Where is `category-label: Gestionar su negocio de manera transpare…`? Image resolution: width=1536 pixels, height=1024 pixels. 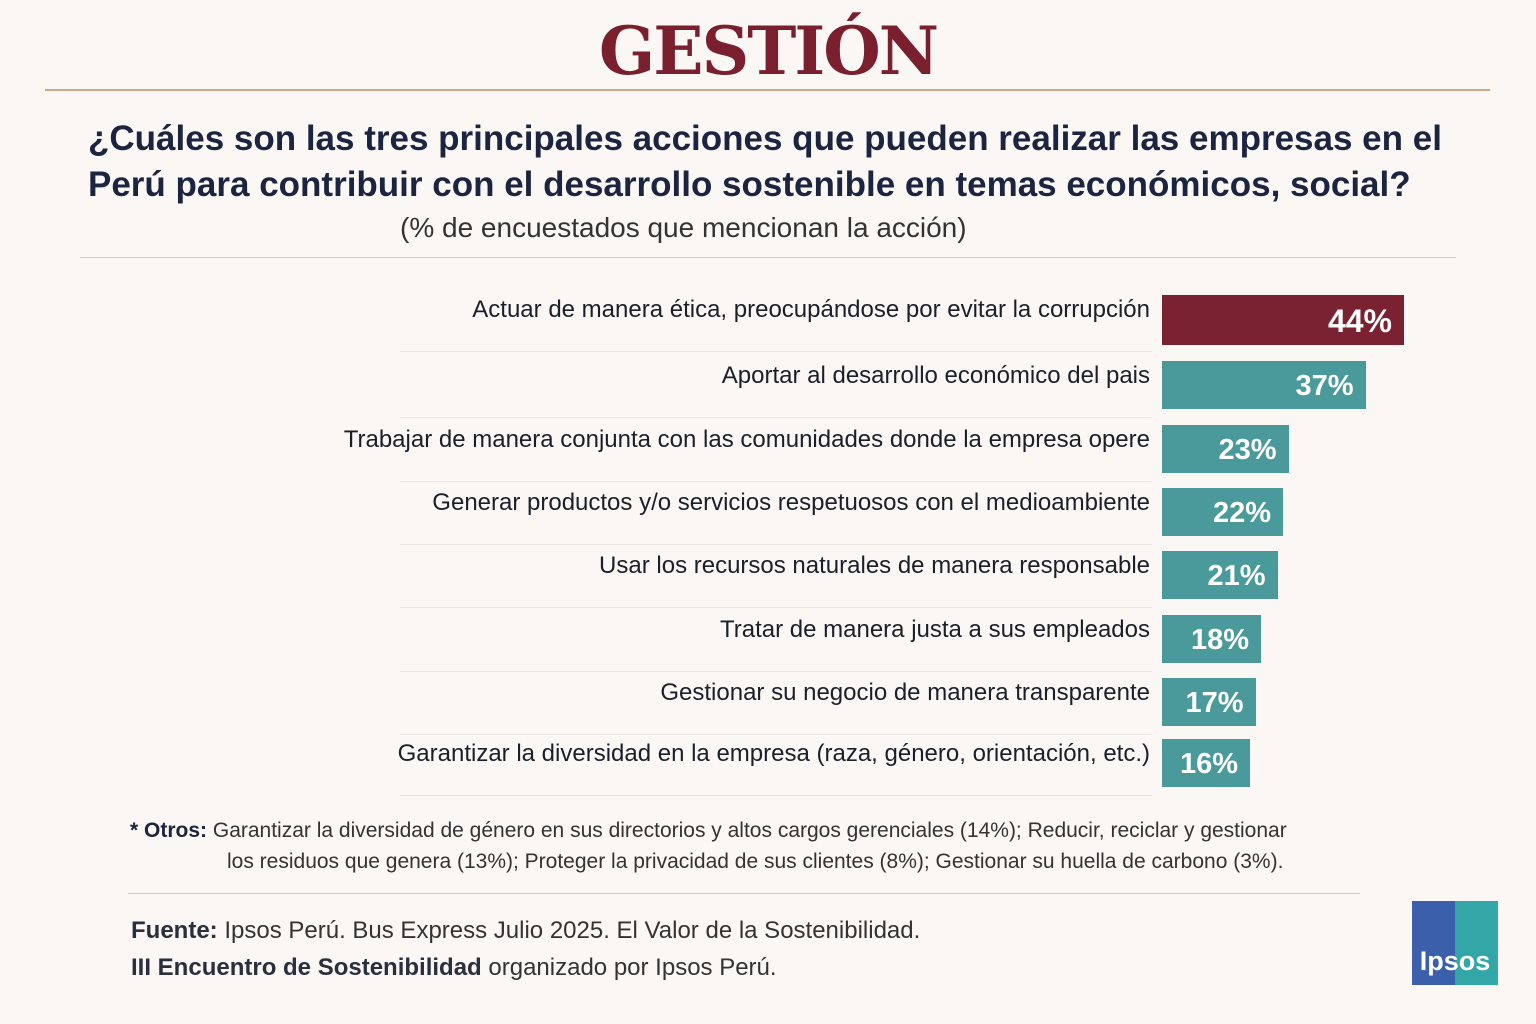 category-label: Gestionar su negocio de manera transpare… is located at coordinates (905, 692).